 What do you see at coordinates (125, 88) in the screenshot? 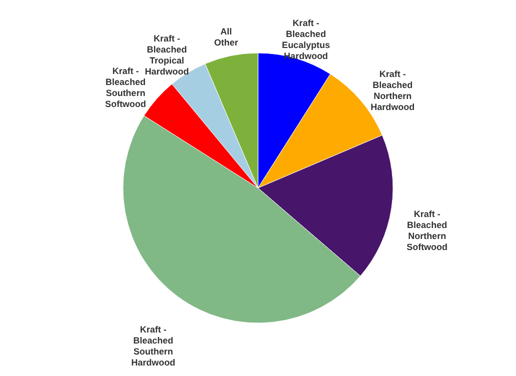
I see `slice-label: Kraft - Bleached Southern Softwood` at bounding box center [125, 88].